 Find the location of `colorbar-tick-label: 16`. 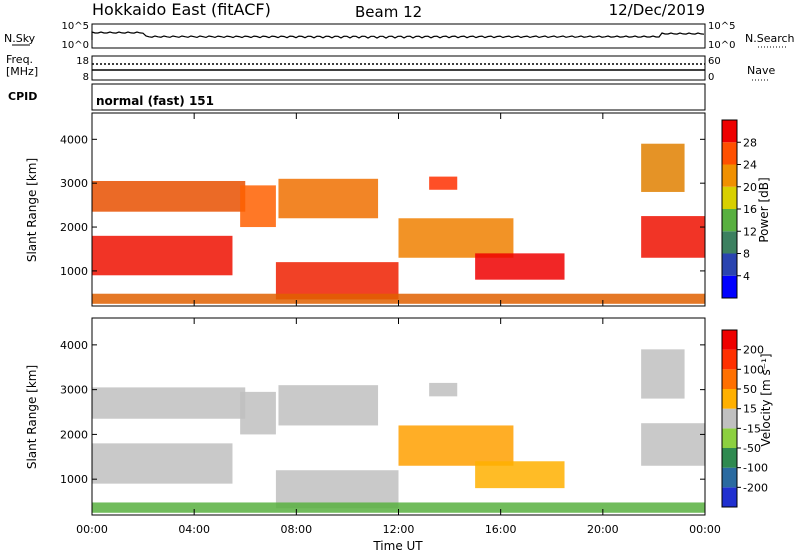

colorbar-tick-label: 16 is located at coordinates (750, 209).